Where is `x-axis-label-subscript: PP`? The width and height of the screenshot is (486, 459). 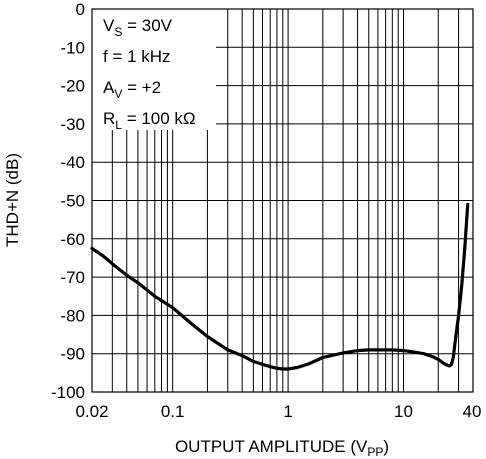 x-axis-label-subscript: PP is located at coordinates (375, 452).